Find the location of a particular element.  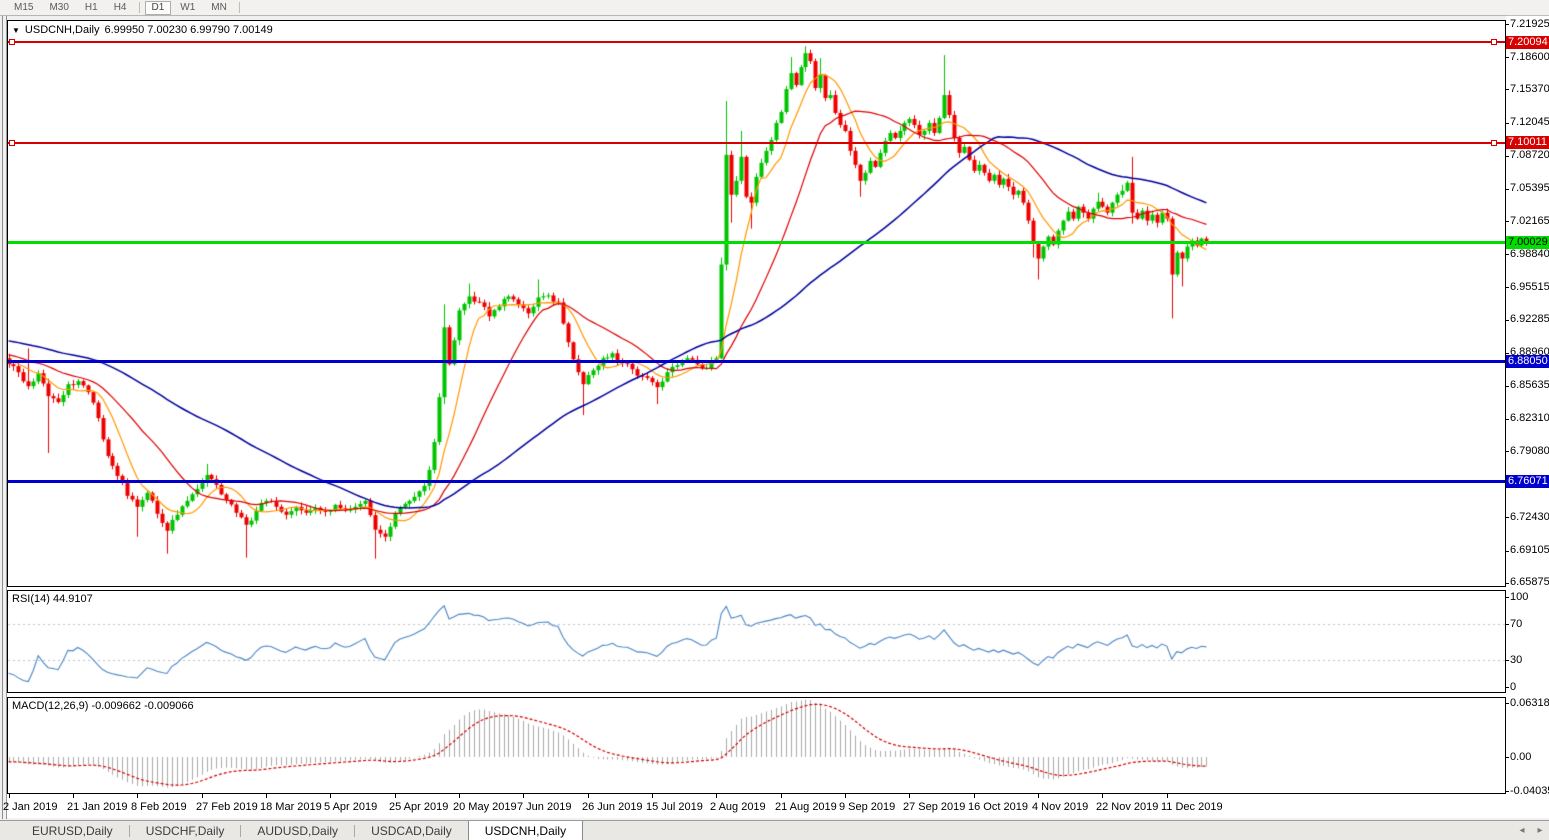

date-axis-label: 8 Feb 2019 is located at coordinates (159, 807).